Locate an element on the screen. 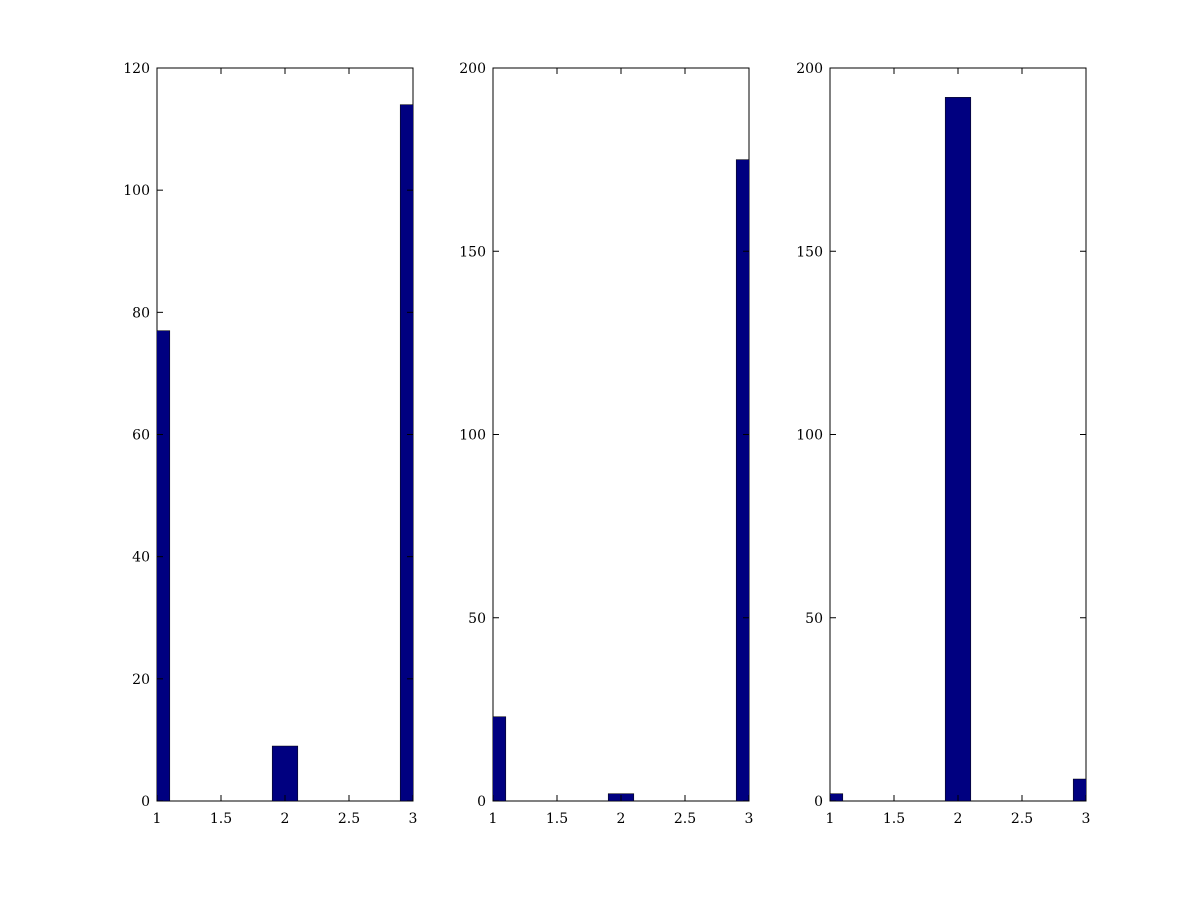  y-tick-label: 60 is located at coordinates (141, 436).